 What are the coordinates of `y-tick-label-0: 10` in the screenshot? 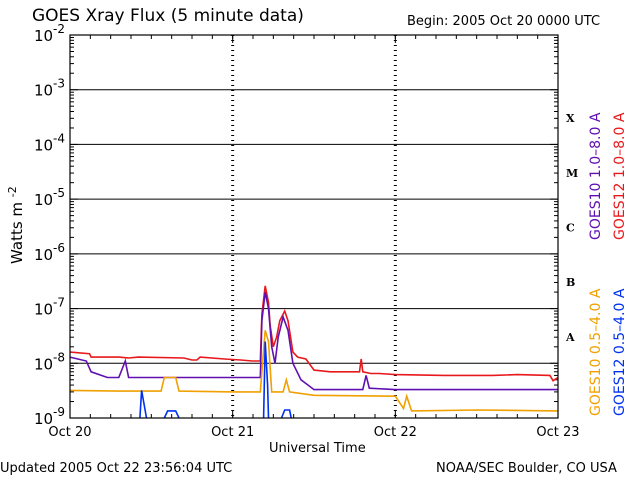 It's located at (43, 419).